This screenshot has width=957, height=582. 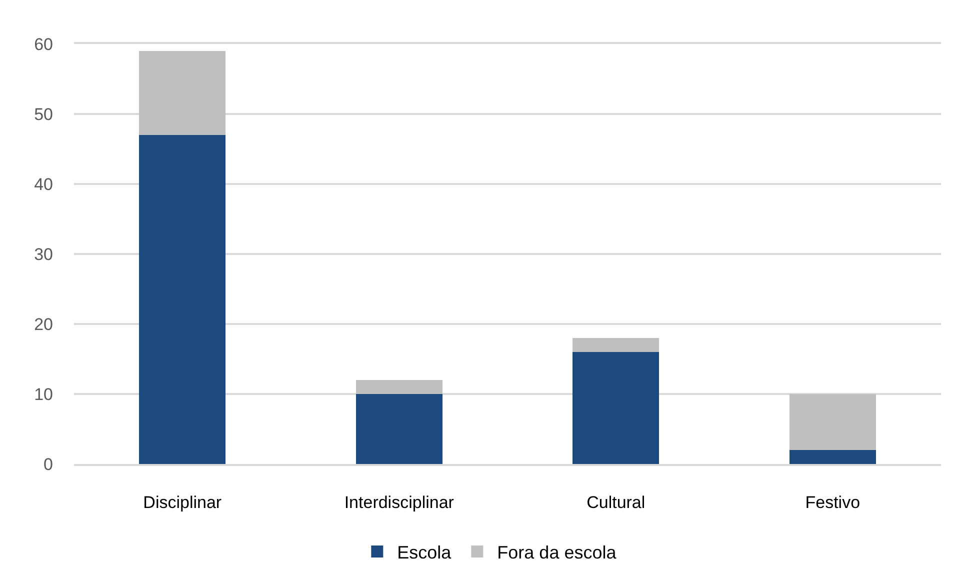 I want to click on y-tick-label: 40, so click(x=43, y=184).